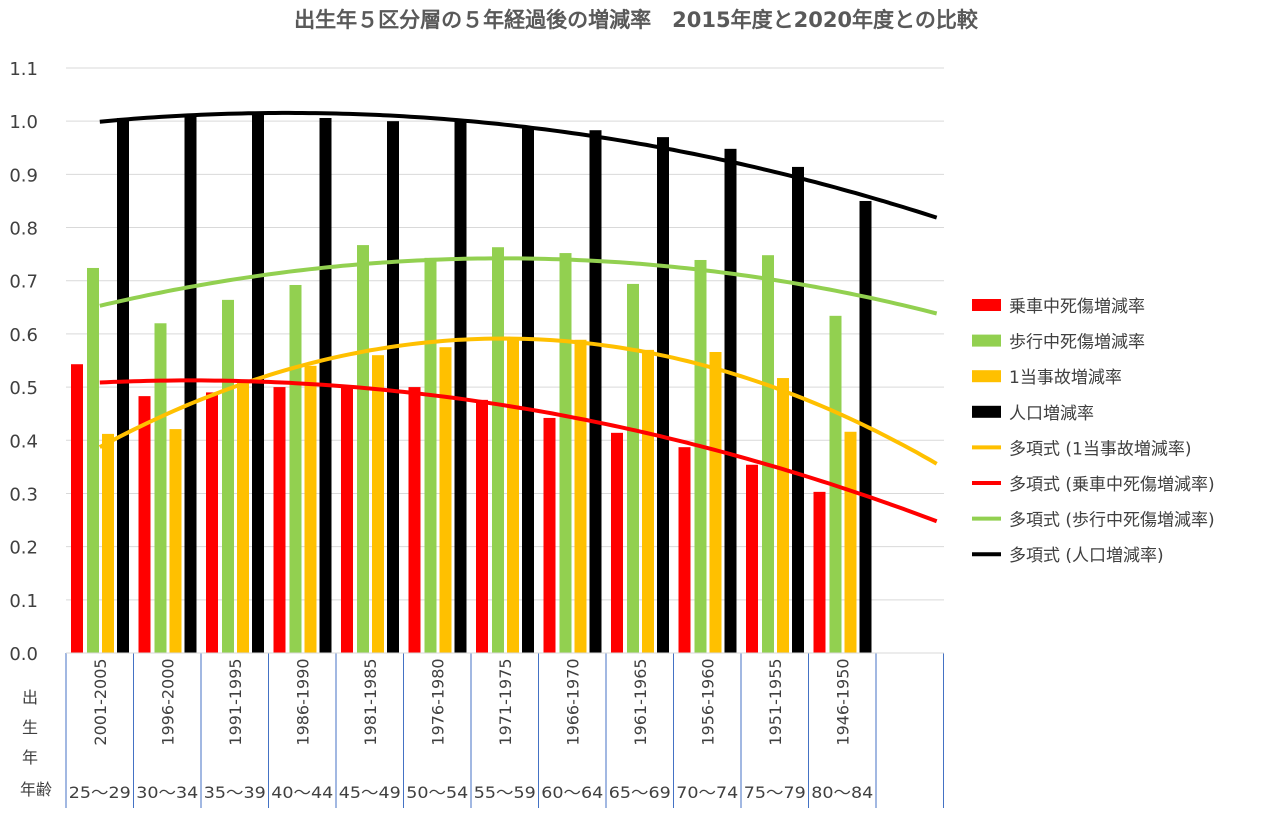 This screenshot has width=1274, height=820. What do you see at coordinates (505, 792) in the screenshot?
I see `age-label: 55〜59` at bounding box center [505, 792].